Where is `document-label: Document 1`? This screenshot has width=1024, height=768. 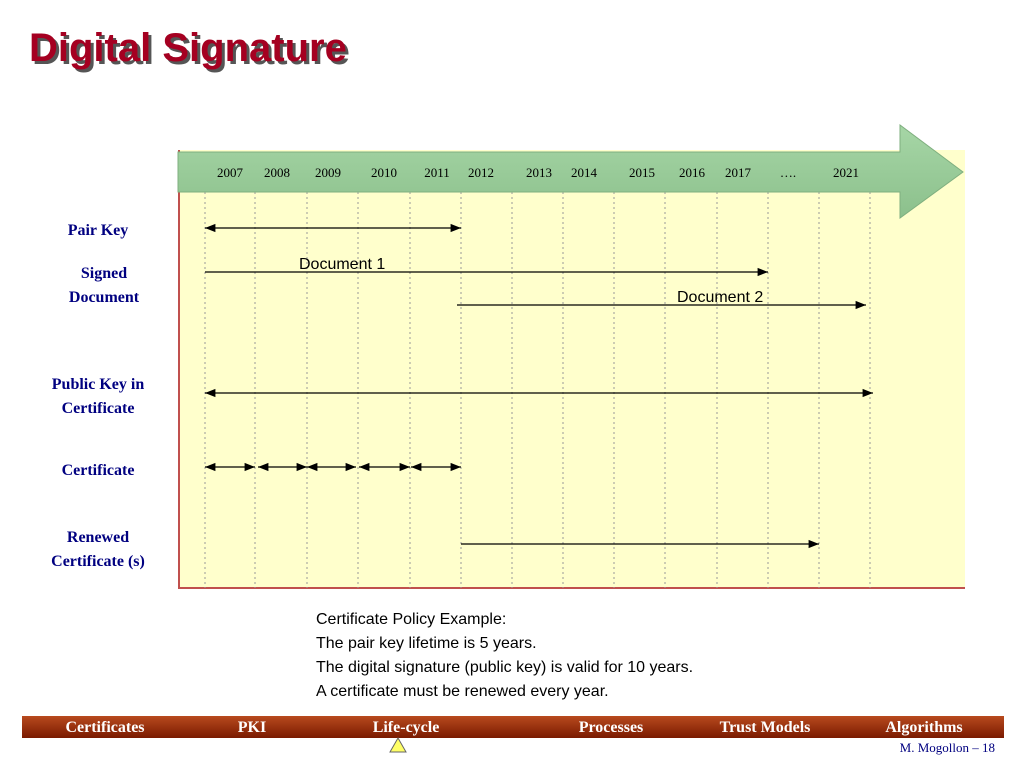
document-label: Document 1 is located at coordinates (342, 264).